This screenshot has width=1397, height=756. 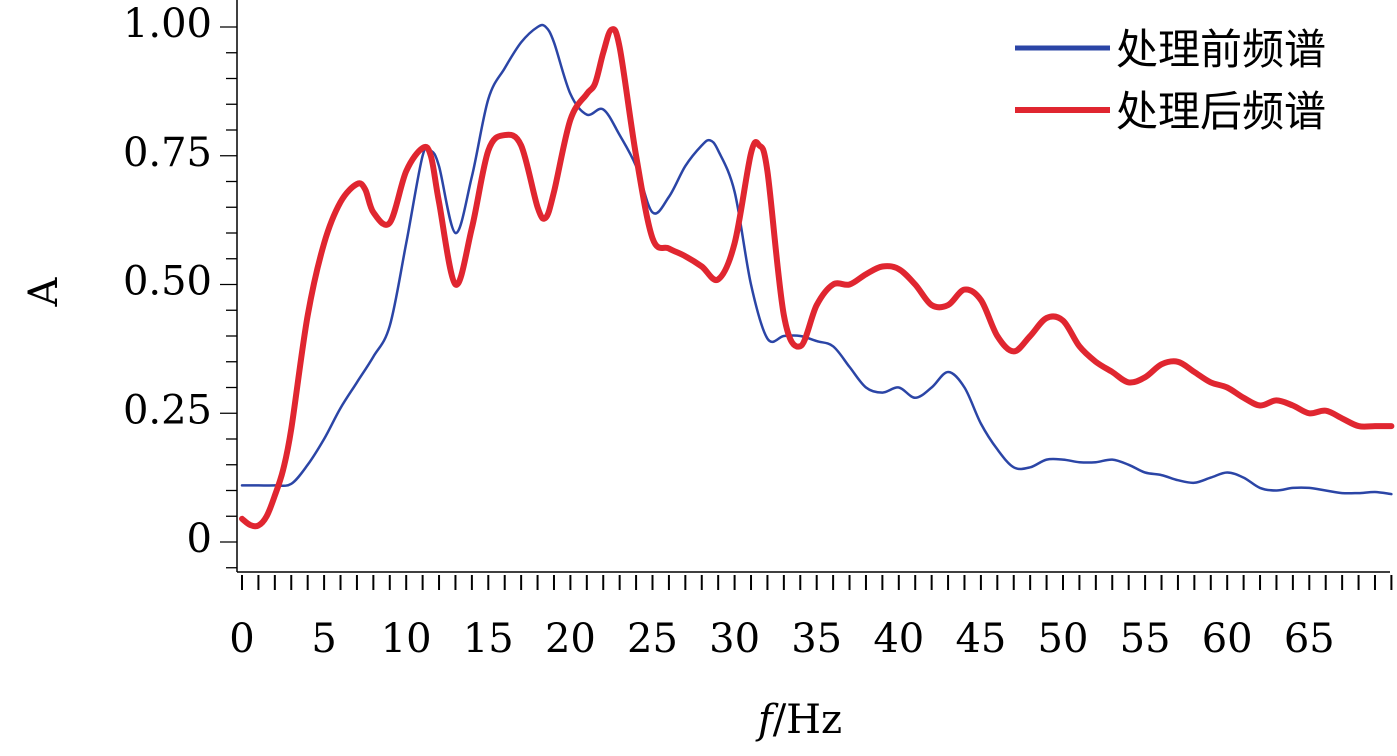 What do you see at coordinates (241, 639) in the screenshot?
I see `x-tick-label: 0` at bounding box center [241, 639].